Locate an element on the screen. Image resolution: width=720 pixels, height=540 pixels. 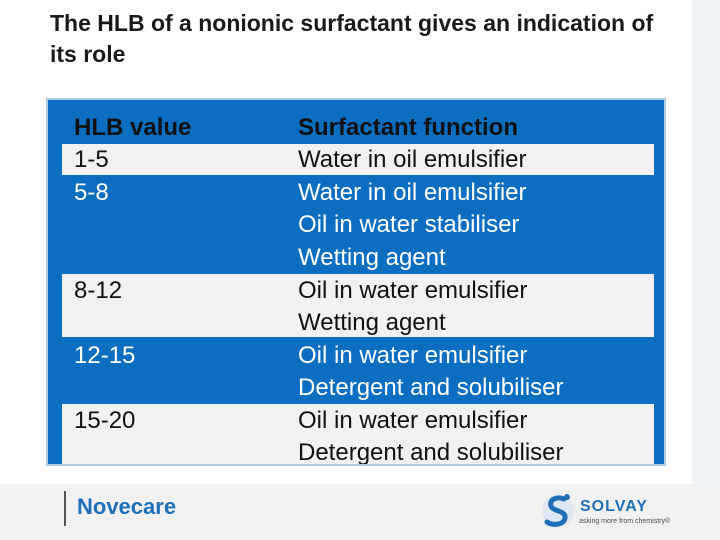
table-row: 15-20 Oil in water emulsifier is located at coordinates (356, 420).